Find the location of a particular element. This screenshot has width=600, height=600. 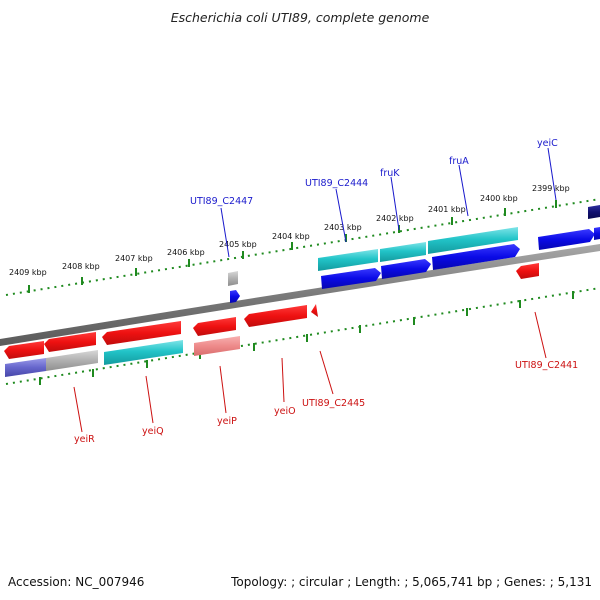

reverse-gene-label: UTI89_C2441 is located at coordinates (546, 365).